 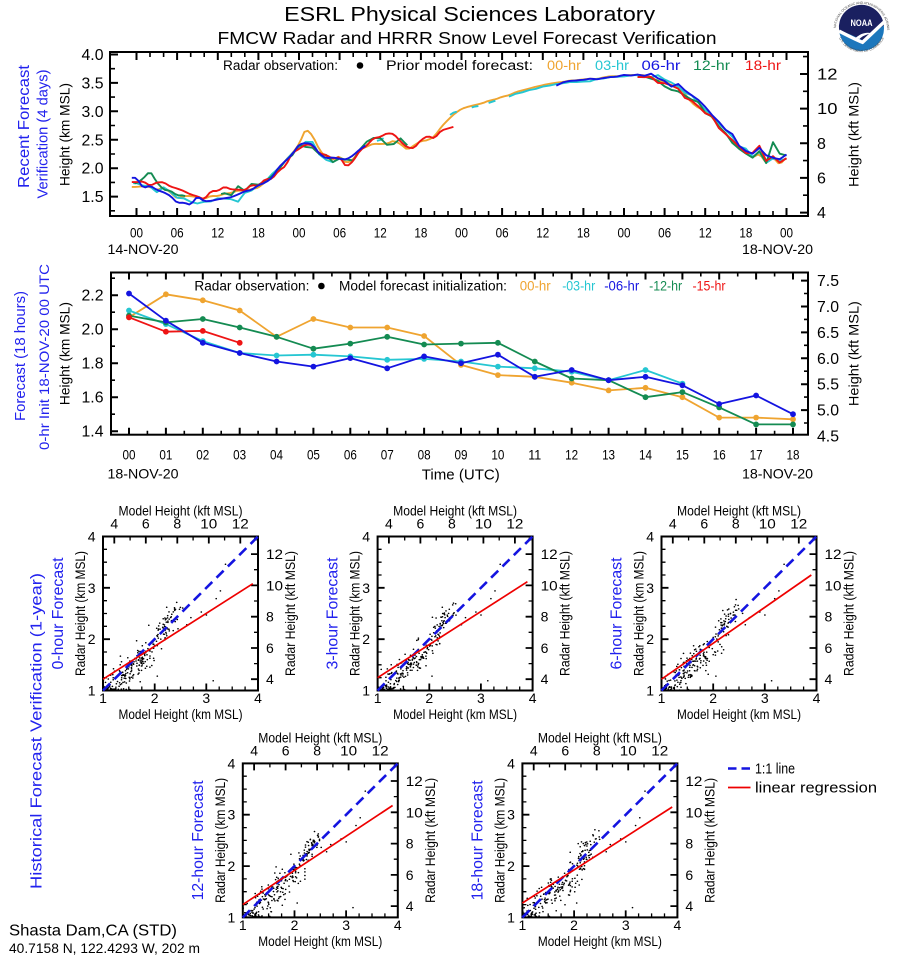 What do you see at coordinates (423, 286) in the screenshot?
I see `svg-text: Model forecast initialization:` at bounding box center [423, 286].